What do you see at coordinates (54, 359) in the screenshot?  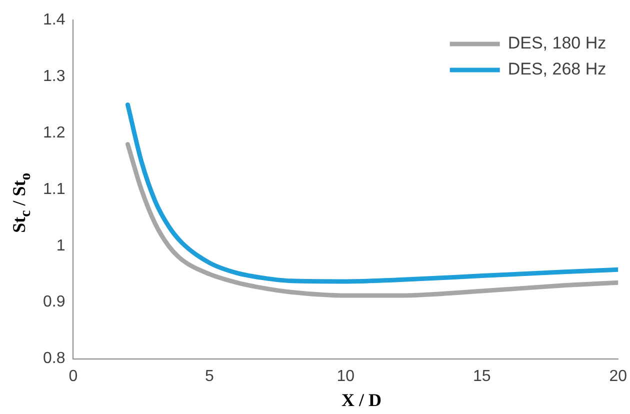 I see `y-tick-label: 0.8` at bounding box center [54, 359].